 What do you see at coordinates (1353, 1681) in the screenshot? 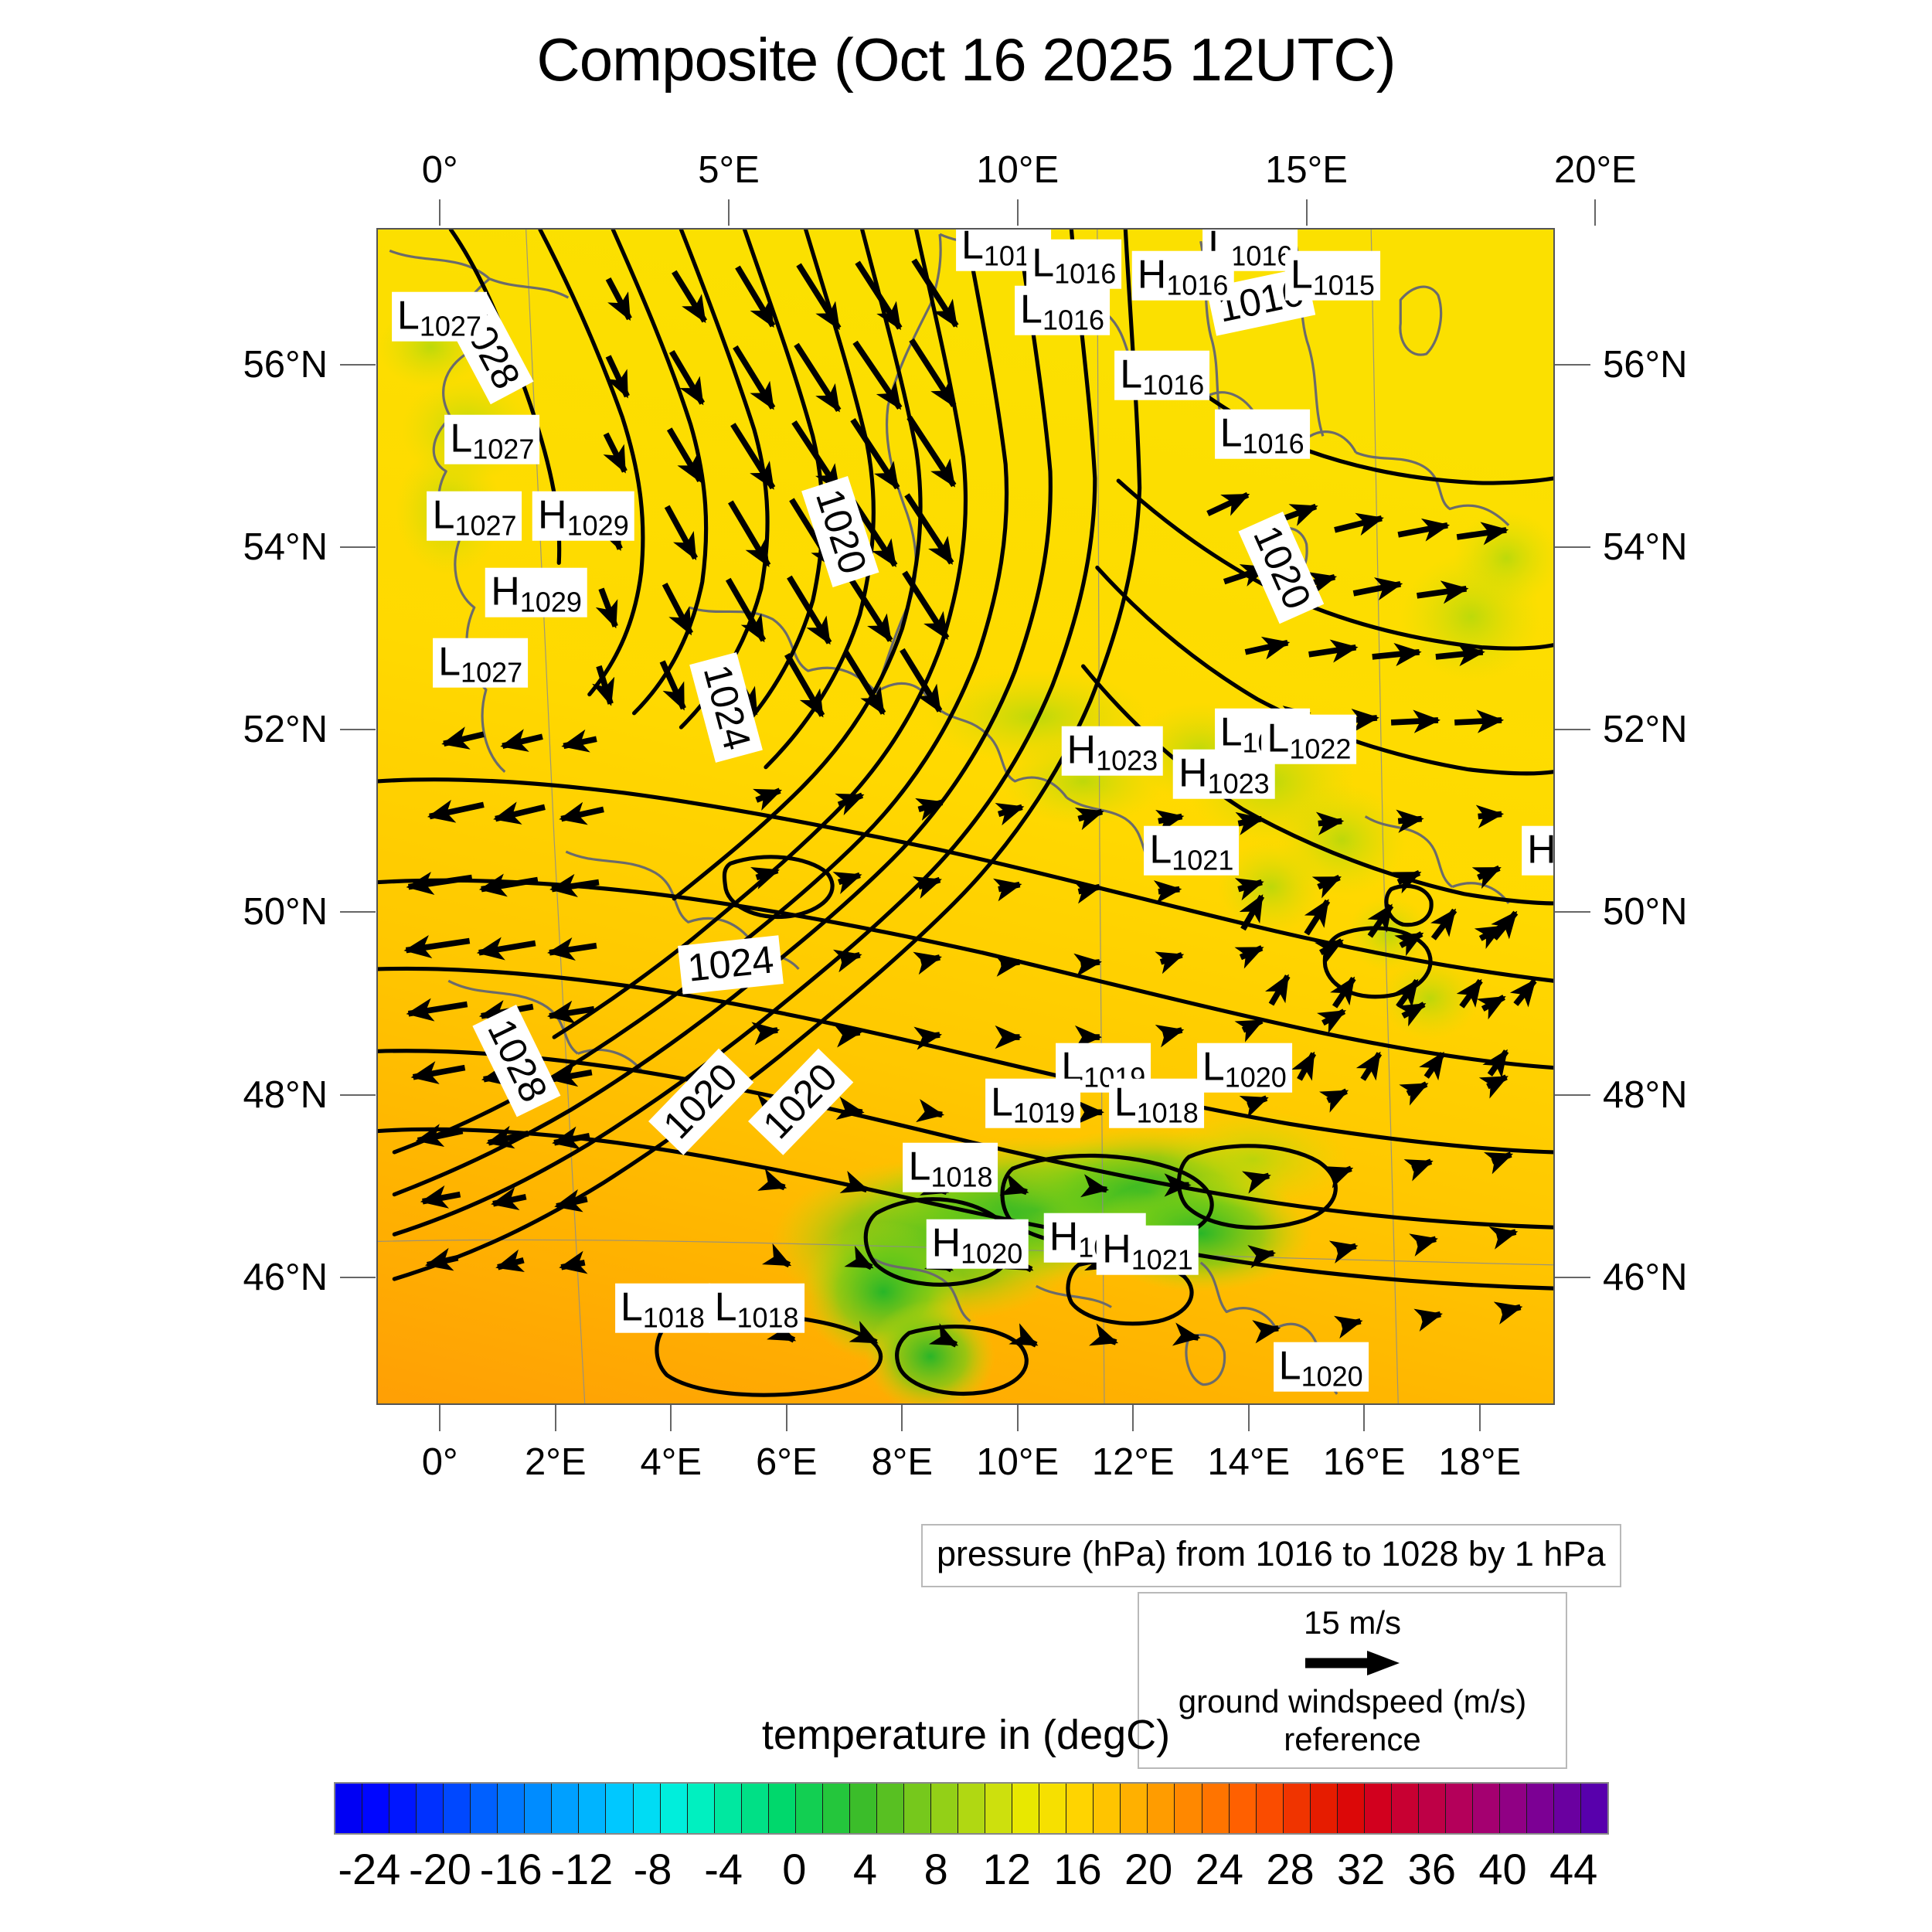
I see `wind-reference-legend: 15 m/s ground windspeed (m/s) reference` at bounding box center [1353, 1681].